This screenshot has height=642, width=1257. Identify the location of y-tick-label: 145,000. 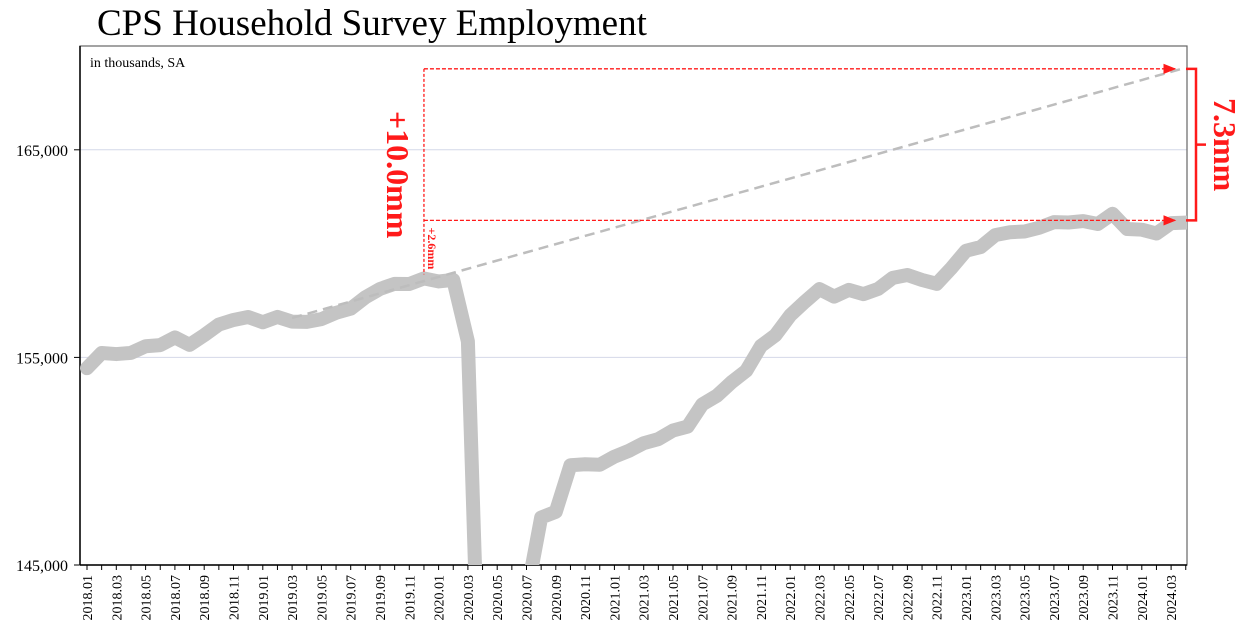
(42, 566).